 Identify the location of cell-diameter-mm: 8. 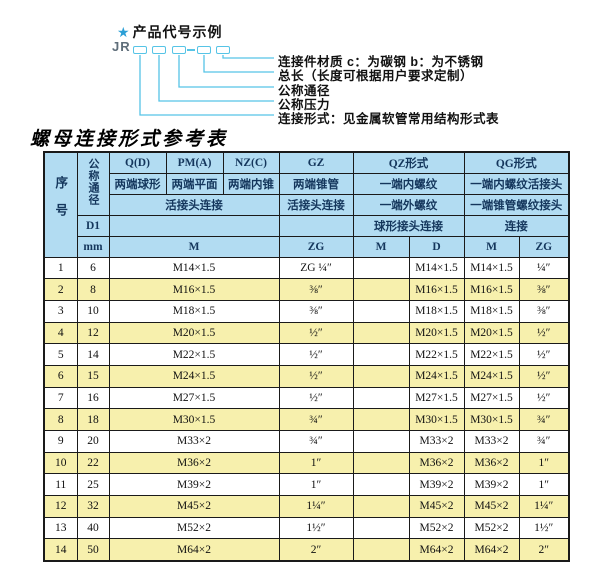
(93, 289).